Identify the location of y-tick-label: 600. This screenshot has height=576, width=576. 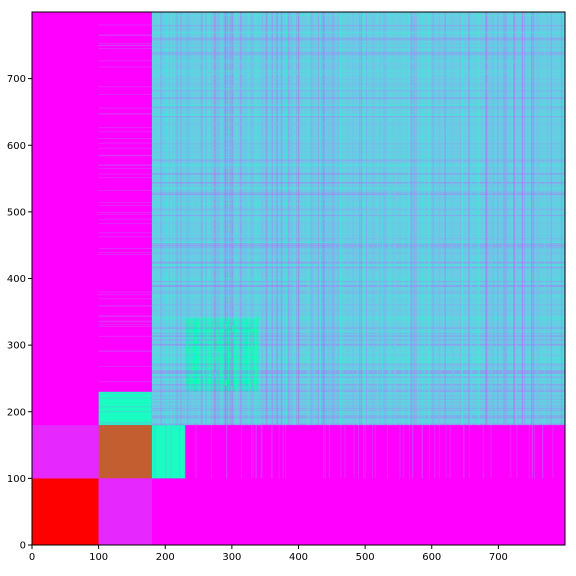
(16, 146).